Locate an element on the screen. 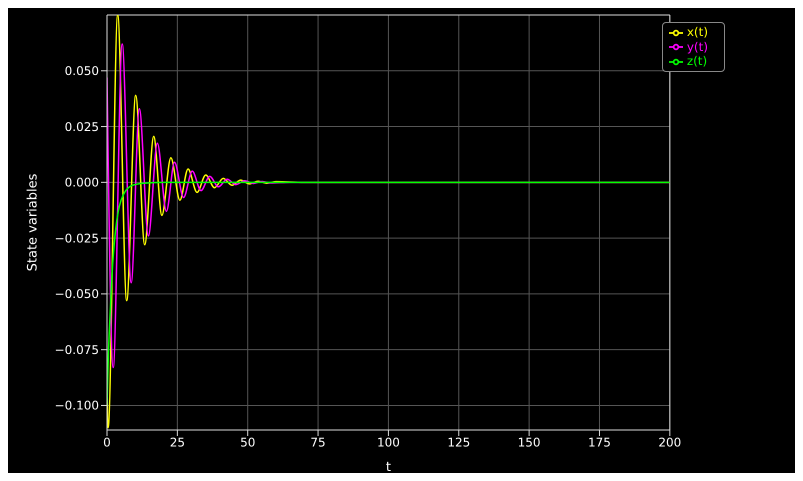 Image resolution: width=803 pixels, height=481 pixels. y-tick-label: 0.050 is located at coordinates (81, 71).